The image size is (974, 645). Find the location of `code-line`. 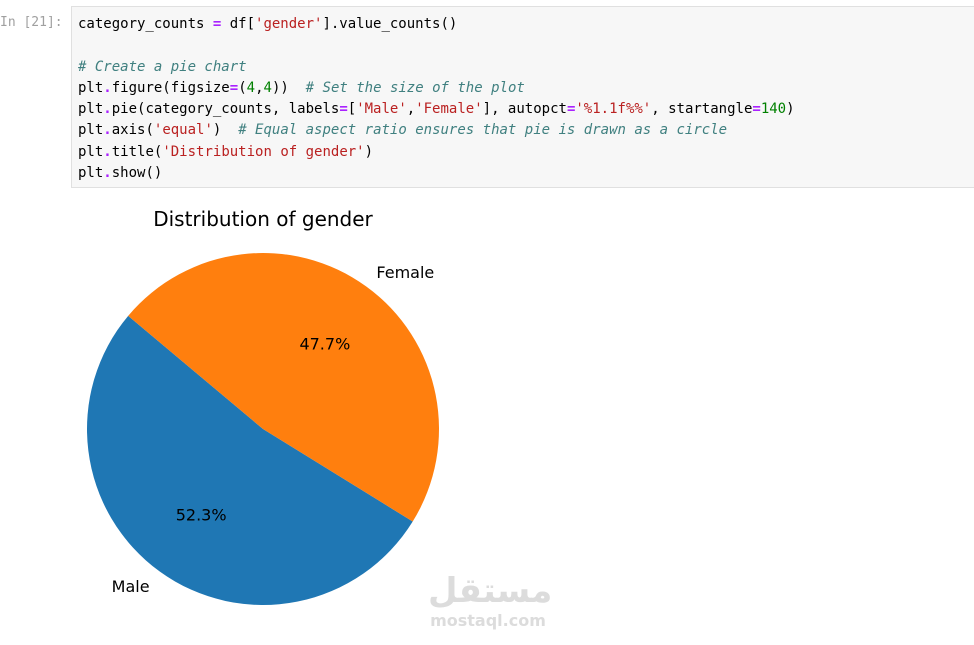

code-line is located at coordinates (436, 45).